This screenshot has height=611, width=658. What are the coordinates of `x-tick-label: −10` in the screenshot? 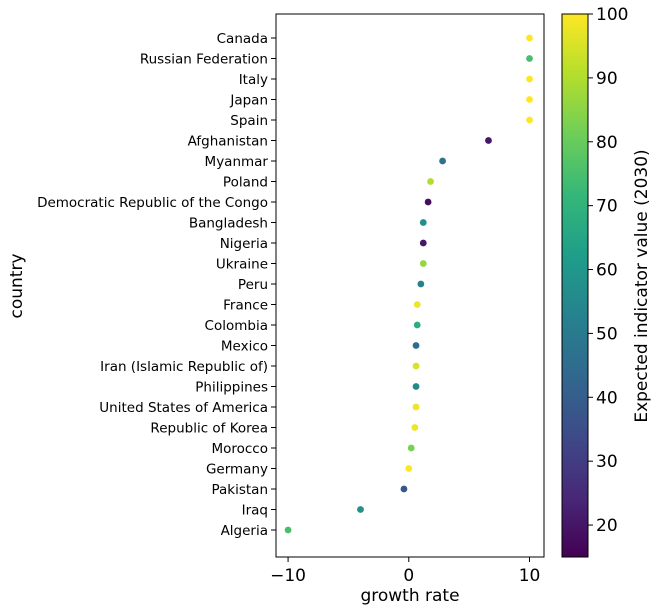 It's located at (288, 576).